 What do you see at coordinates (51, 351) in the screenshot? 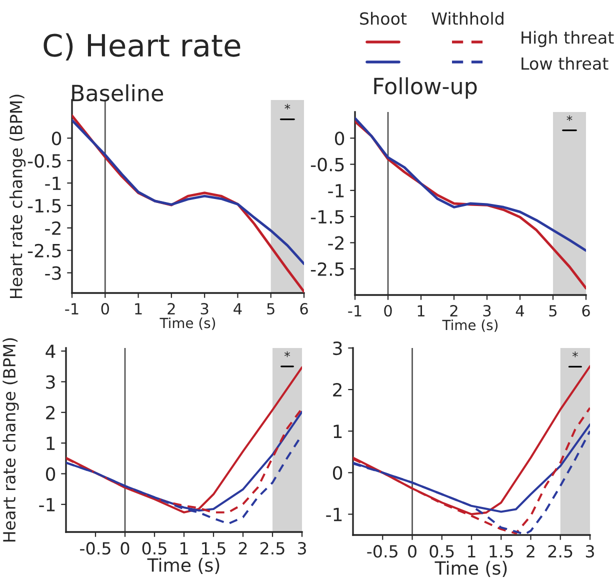
I see `y-tick-label: 4` at bounding box center [51, 351].